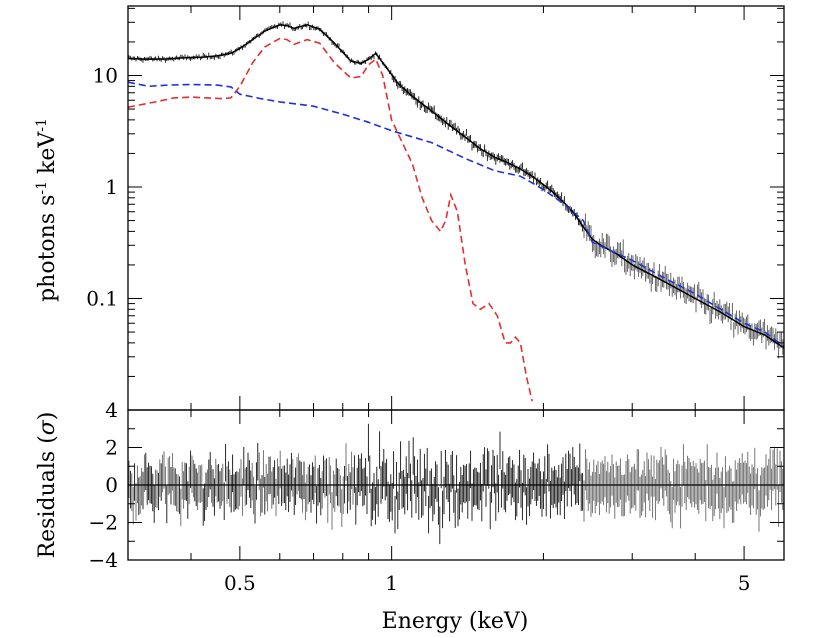 The image size is (830, 638). I want to click on y-tick-label-residuals: 2, so click(111, 448).